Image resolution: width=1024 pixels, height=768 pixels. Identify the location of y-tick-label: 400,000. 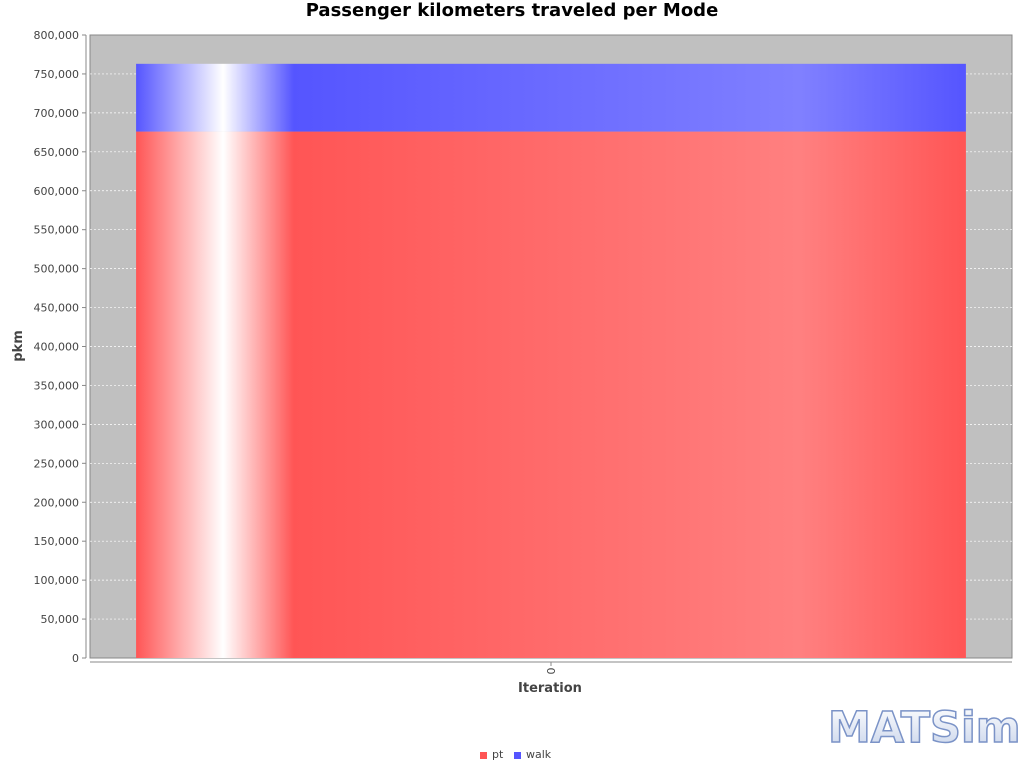
(57, 347).